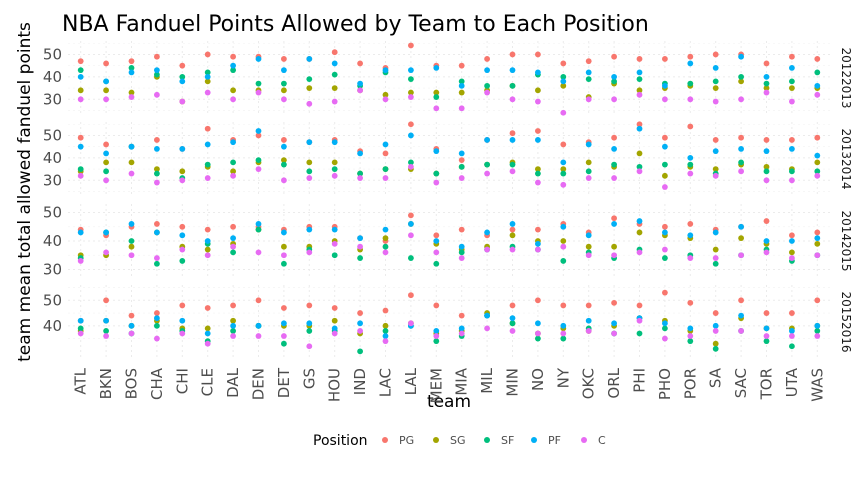 The image size is (864, 480). I want to click on x-tick-label: ATL, so click(81, 380).